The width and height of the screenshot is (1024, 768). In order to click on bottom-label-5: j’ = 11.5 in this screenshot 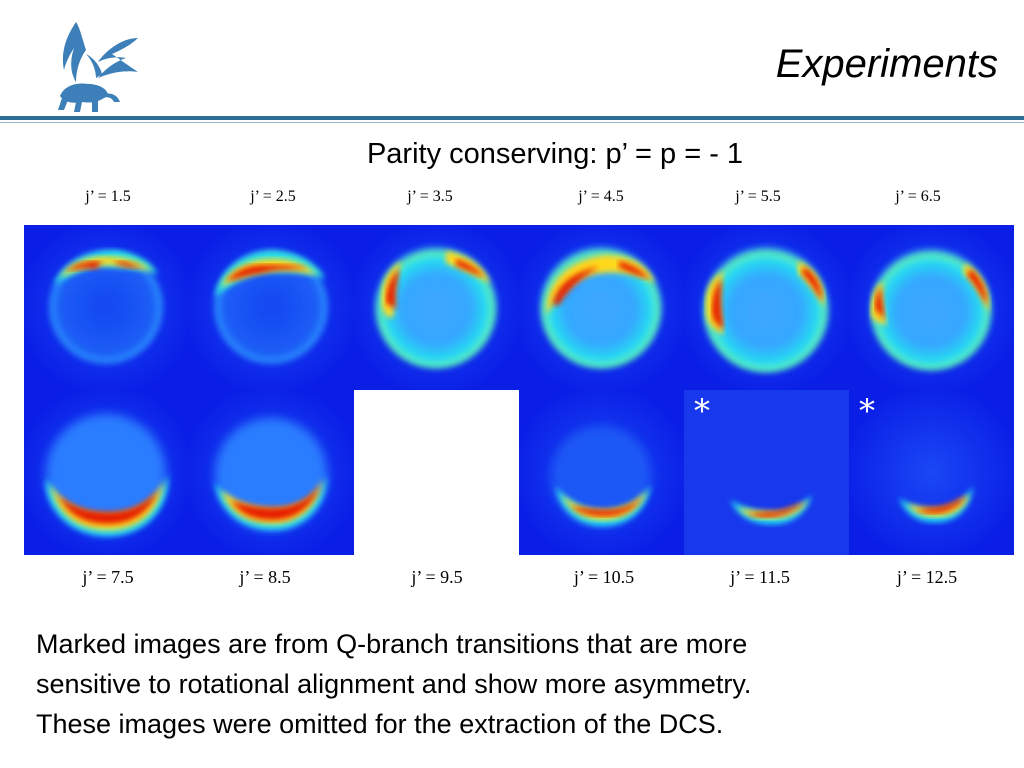, I will do `click(760, 577)`.